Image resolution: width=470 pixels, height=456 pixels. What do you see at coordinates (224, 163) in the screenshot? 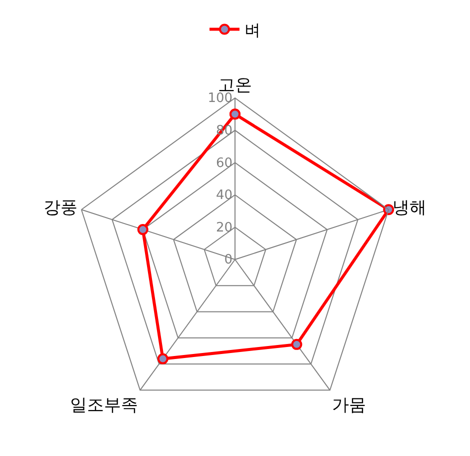
I see `y-tick-label: 60` at bounding box center [224, 163].